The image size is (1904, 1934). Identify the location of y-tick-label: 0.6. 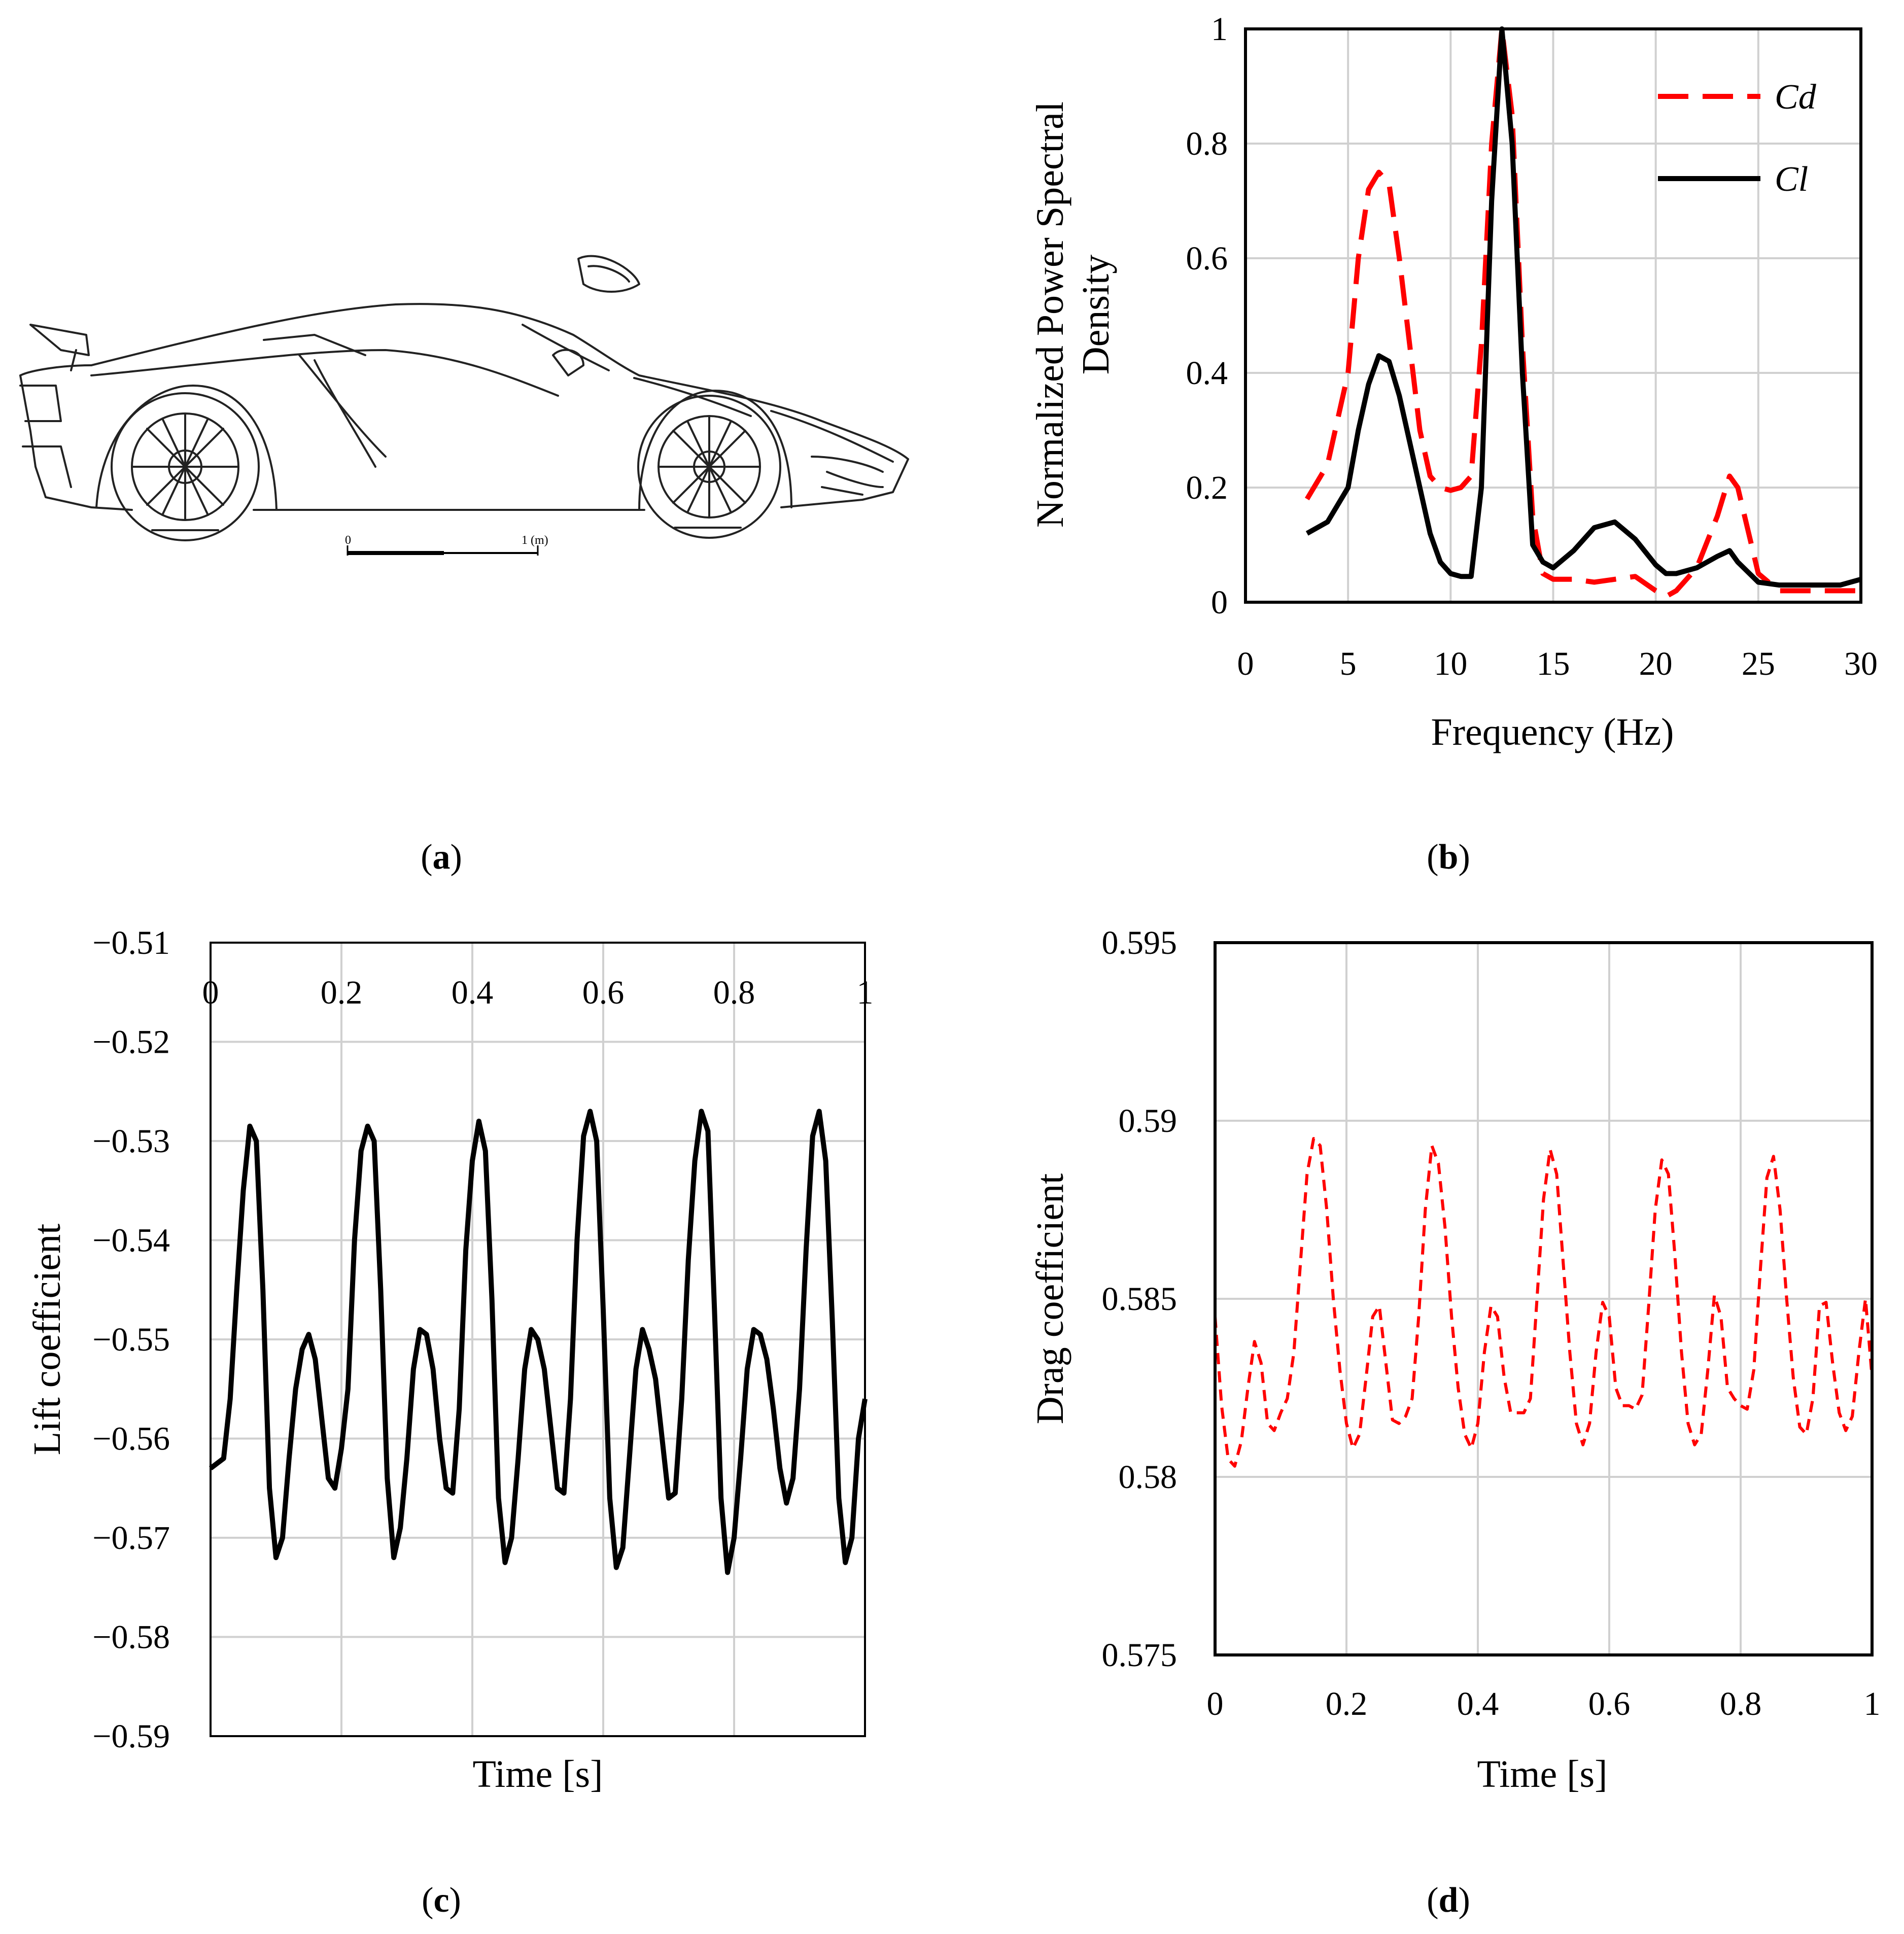
(1207, 258).